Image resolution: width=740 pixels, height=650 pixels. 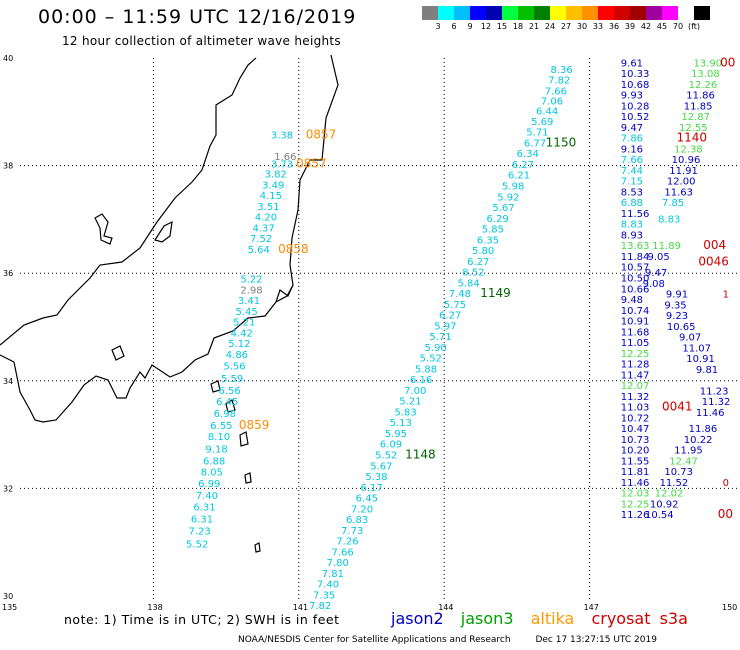 What do you see at coordinates (696, 348) in the screenshot?
I see `swh-value-label: 11.07` at bounding box center [696, 348].